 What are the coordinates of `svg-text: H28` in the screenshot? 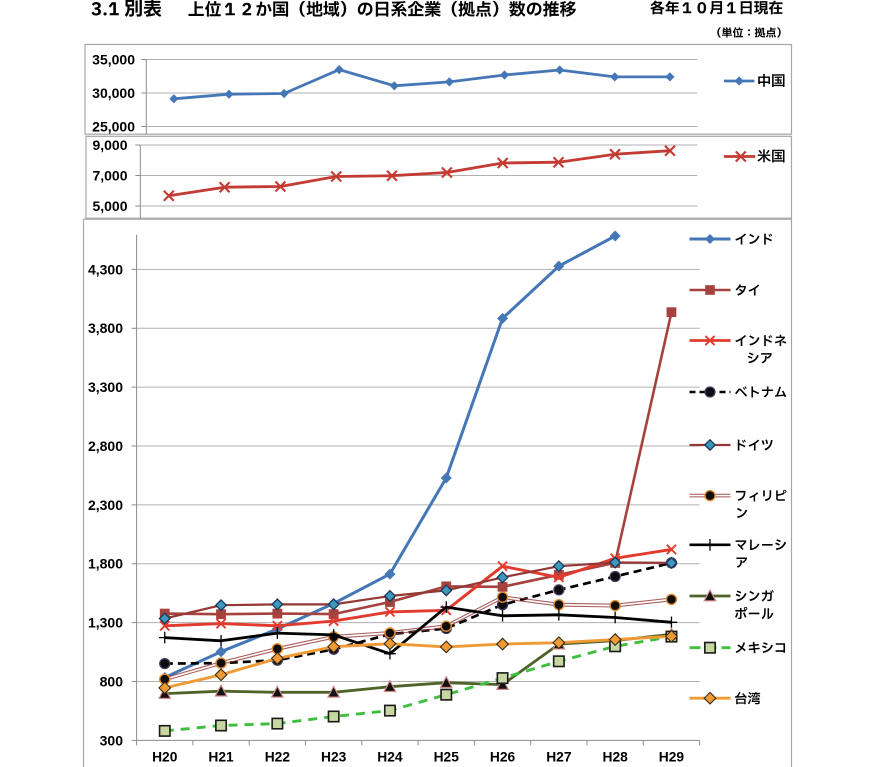 It's located at (615, 756).